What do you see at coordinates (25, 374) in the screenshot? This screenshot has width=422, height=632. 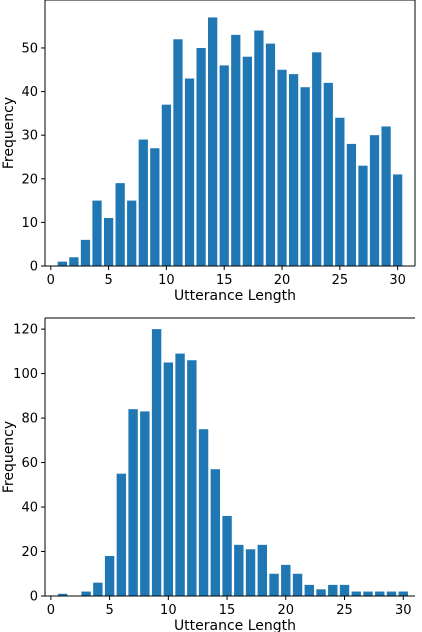 I see `y-tick-label: 100` at bounding box center [25, 374].